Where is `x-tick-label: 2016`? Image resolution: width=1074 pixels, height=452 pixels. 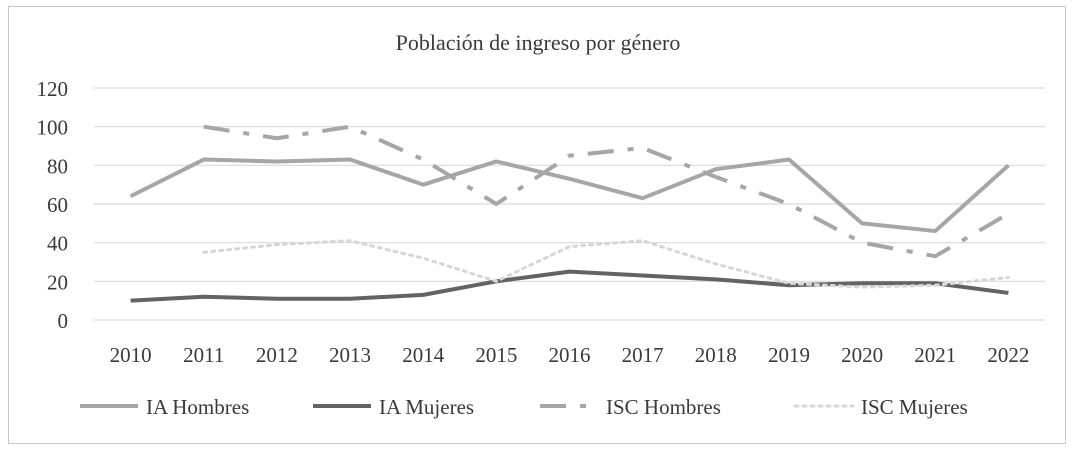 x-tick-label: 2016 is located at coordinates (570, 355).